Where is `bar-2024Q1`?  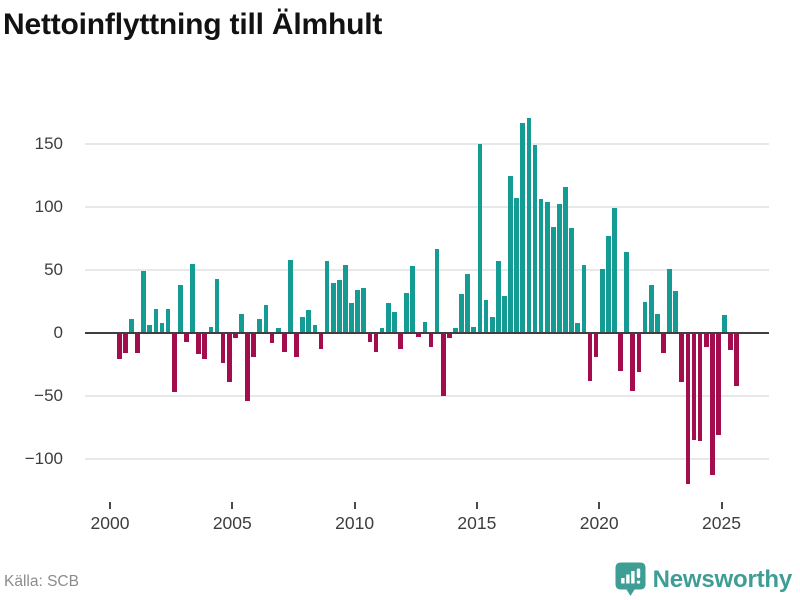
bar-2024Q1 is located at coordinates (700, 388).